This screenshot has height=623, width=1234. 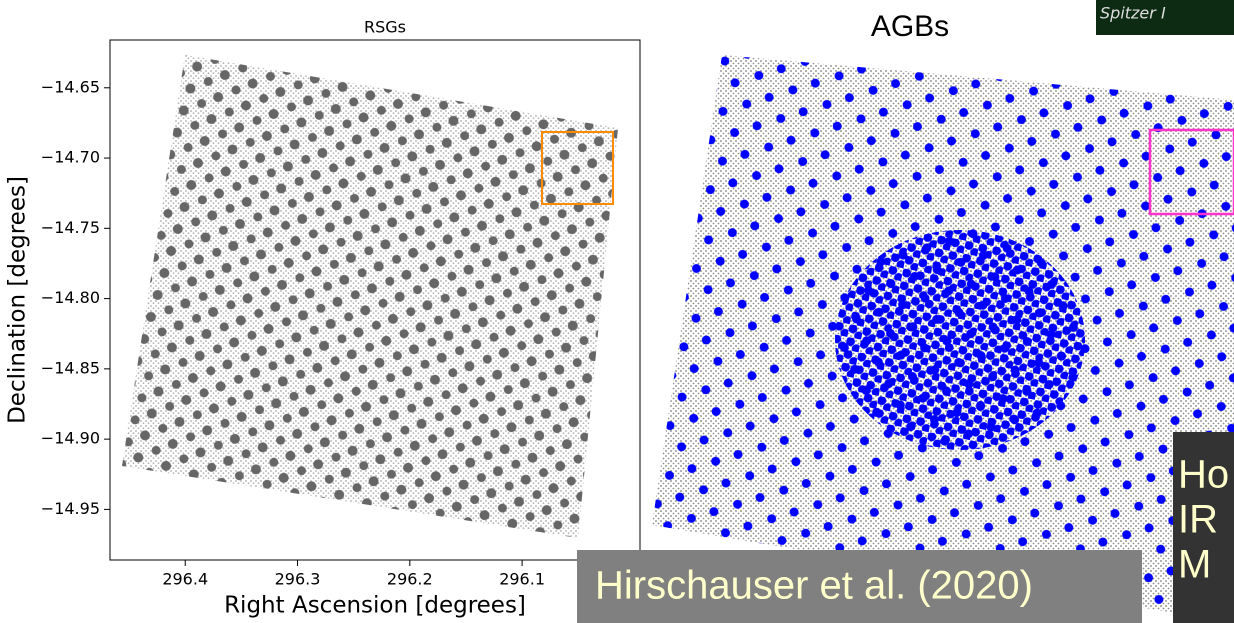 I want to click on image-caption: Spitzer I, so click(x=1133, y=13).